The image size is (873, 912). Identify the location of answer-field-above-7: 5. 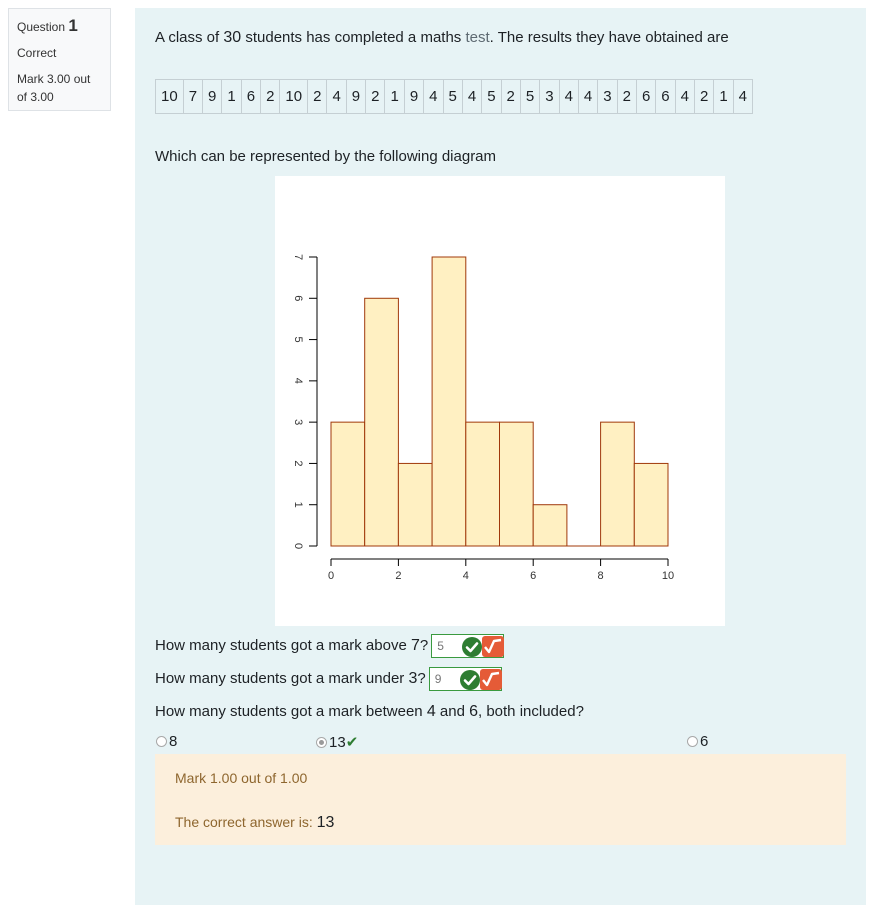
(468, 646).